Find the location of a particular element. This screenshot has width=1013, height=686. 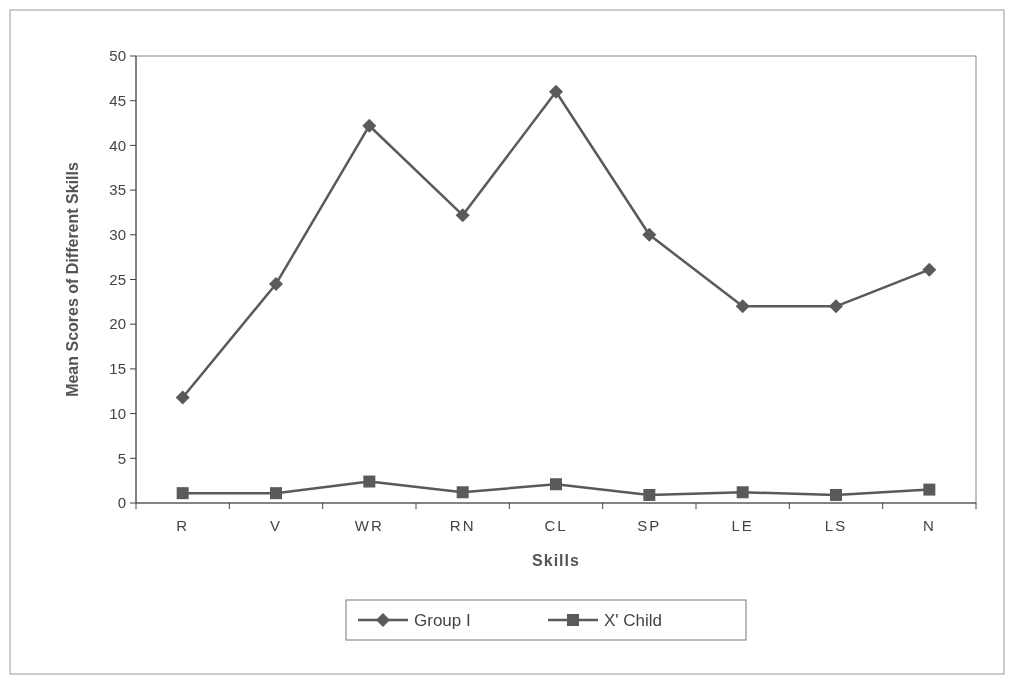

x-tick-label: LS is located at coordinates (836, 525).